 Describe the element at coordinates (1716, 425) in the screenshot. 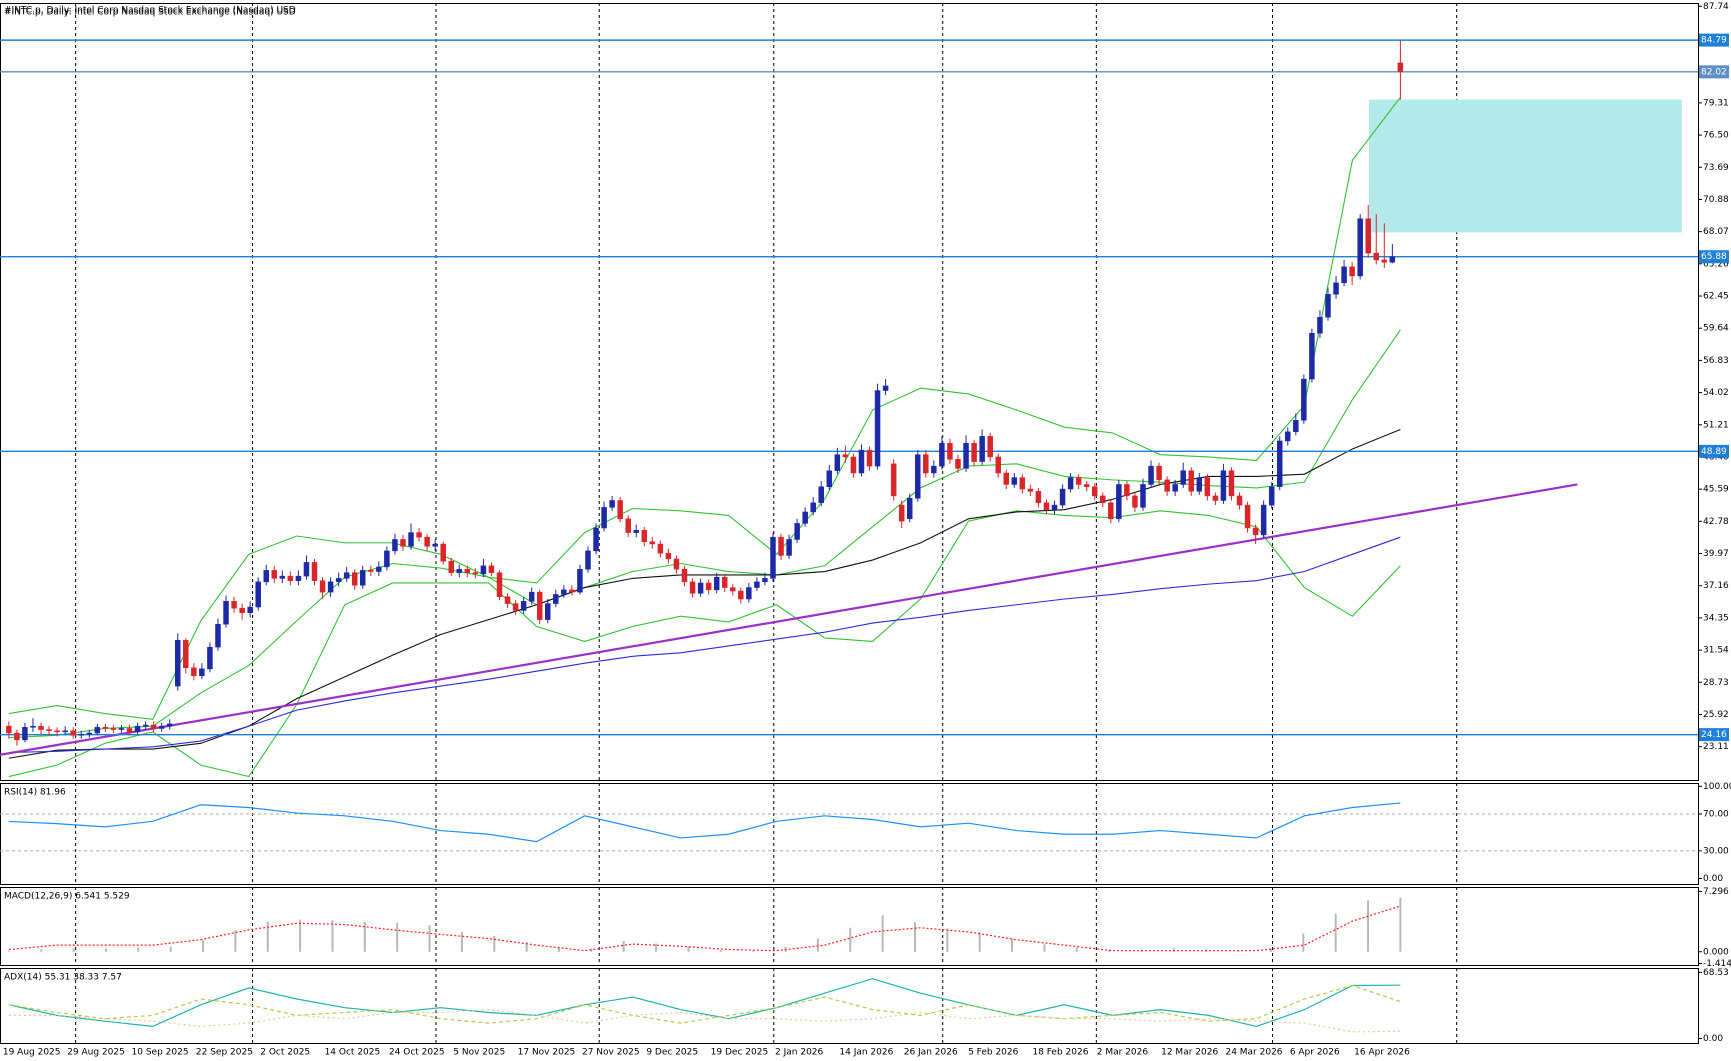

I see `y-tick-label: 51.21` at that location.